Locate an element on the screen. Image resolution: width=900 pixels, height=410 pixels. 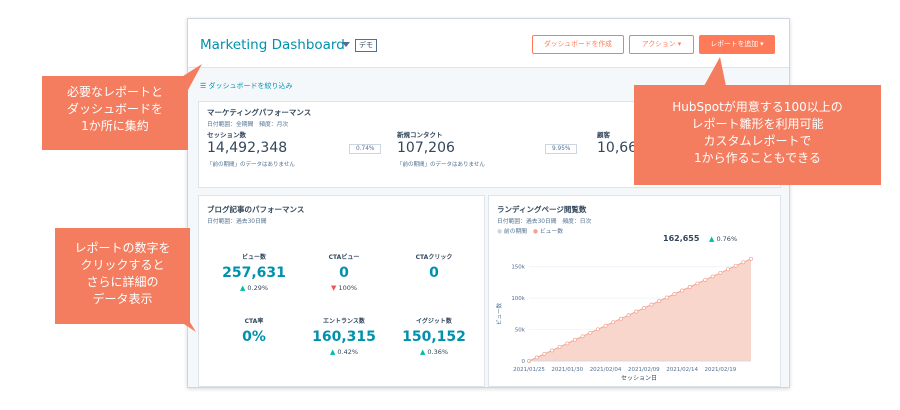
sessions-value: 14,492,348 is located at coordinates (247, 148).